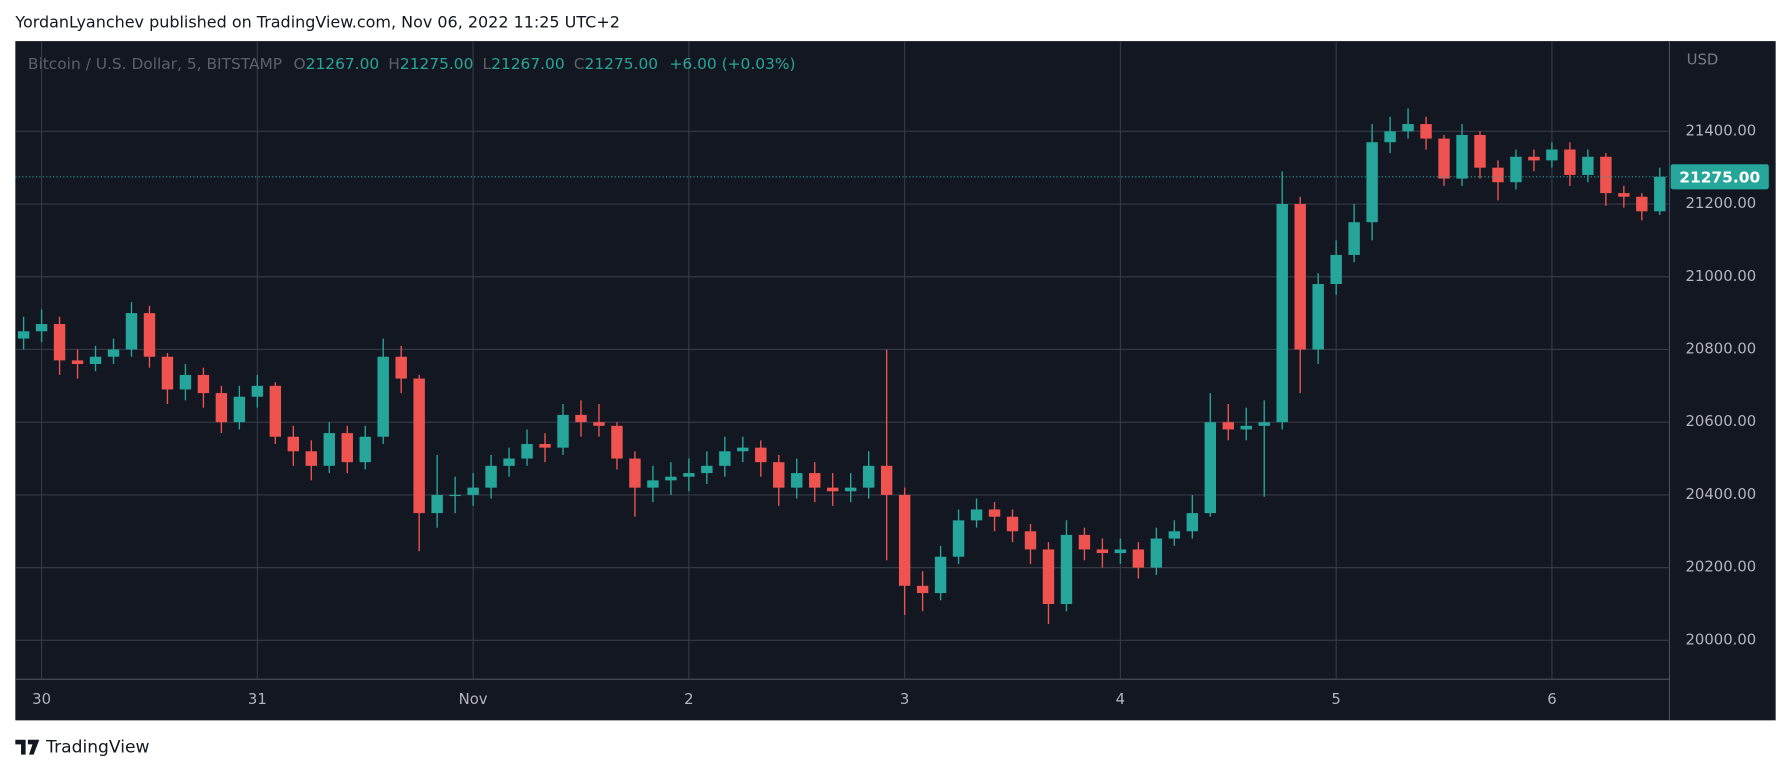  What do you see at coordinates (1335, 699) in the screenshot?
I see `x-tick-label: 5` at bounding box center [1335, 699].